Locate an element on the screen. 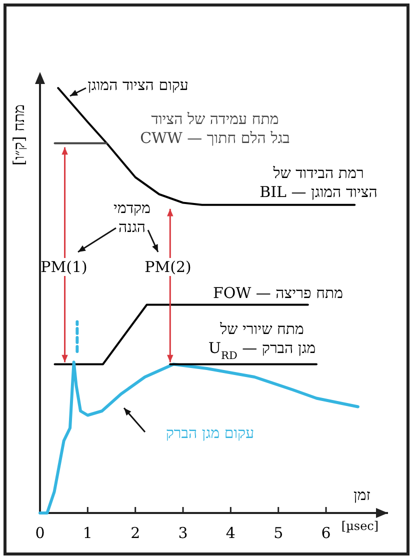  x-tick-label: 1 is located at coordinates (87, 533).